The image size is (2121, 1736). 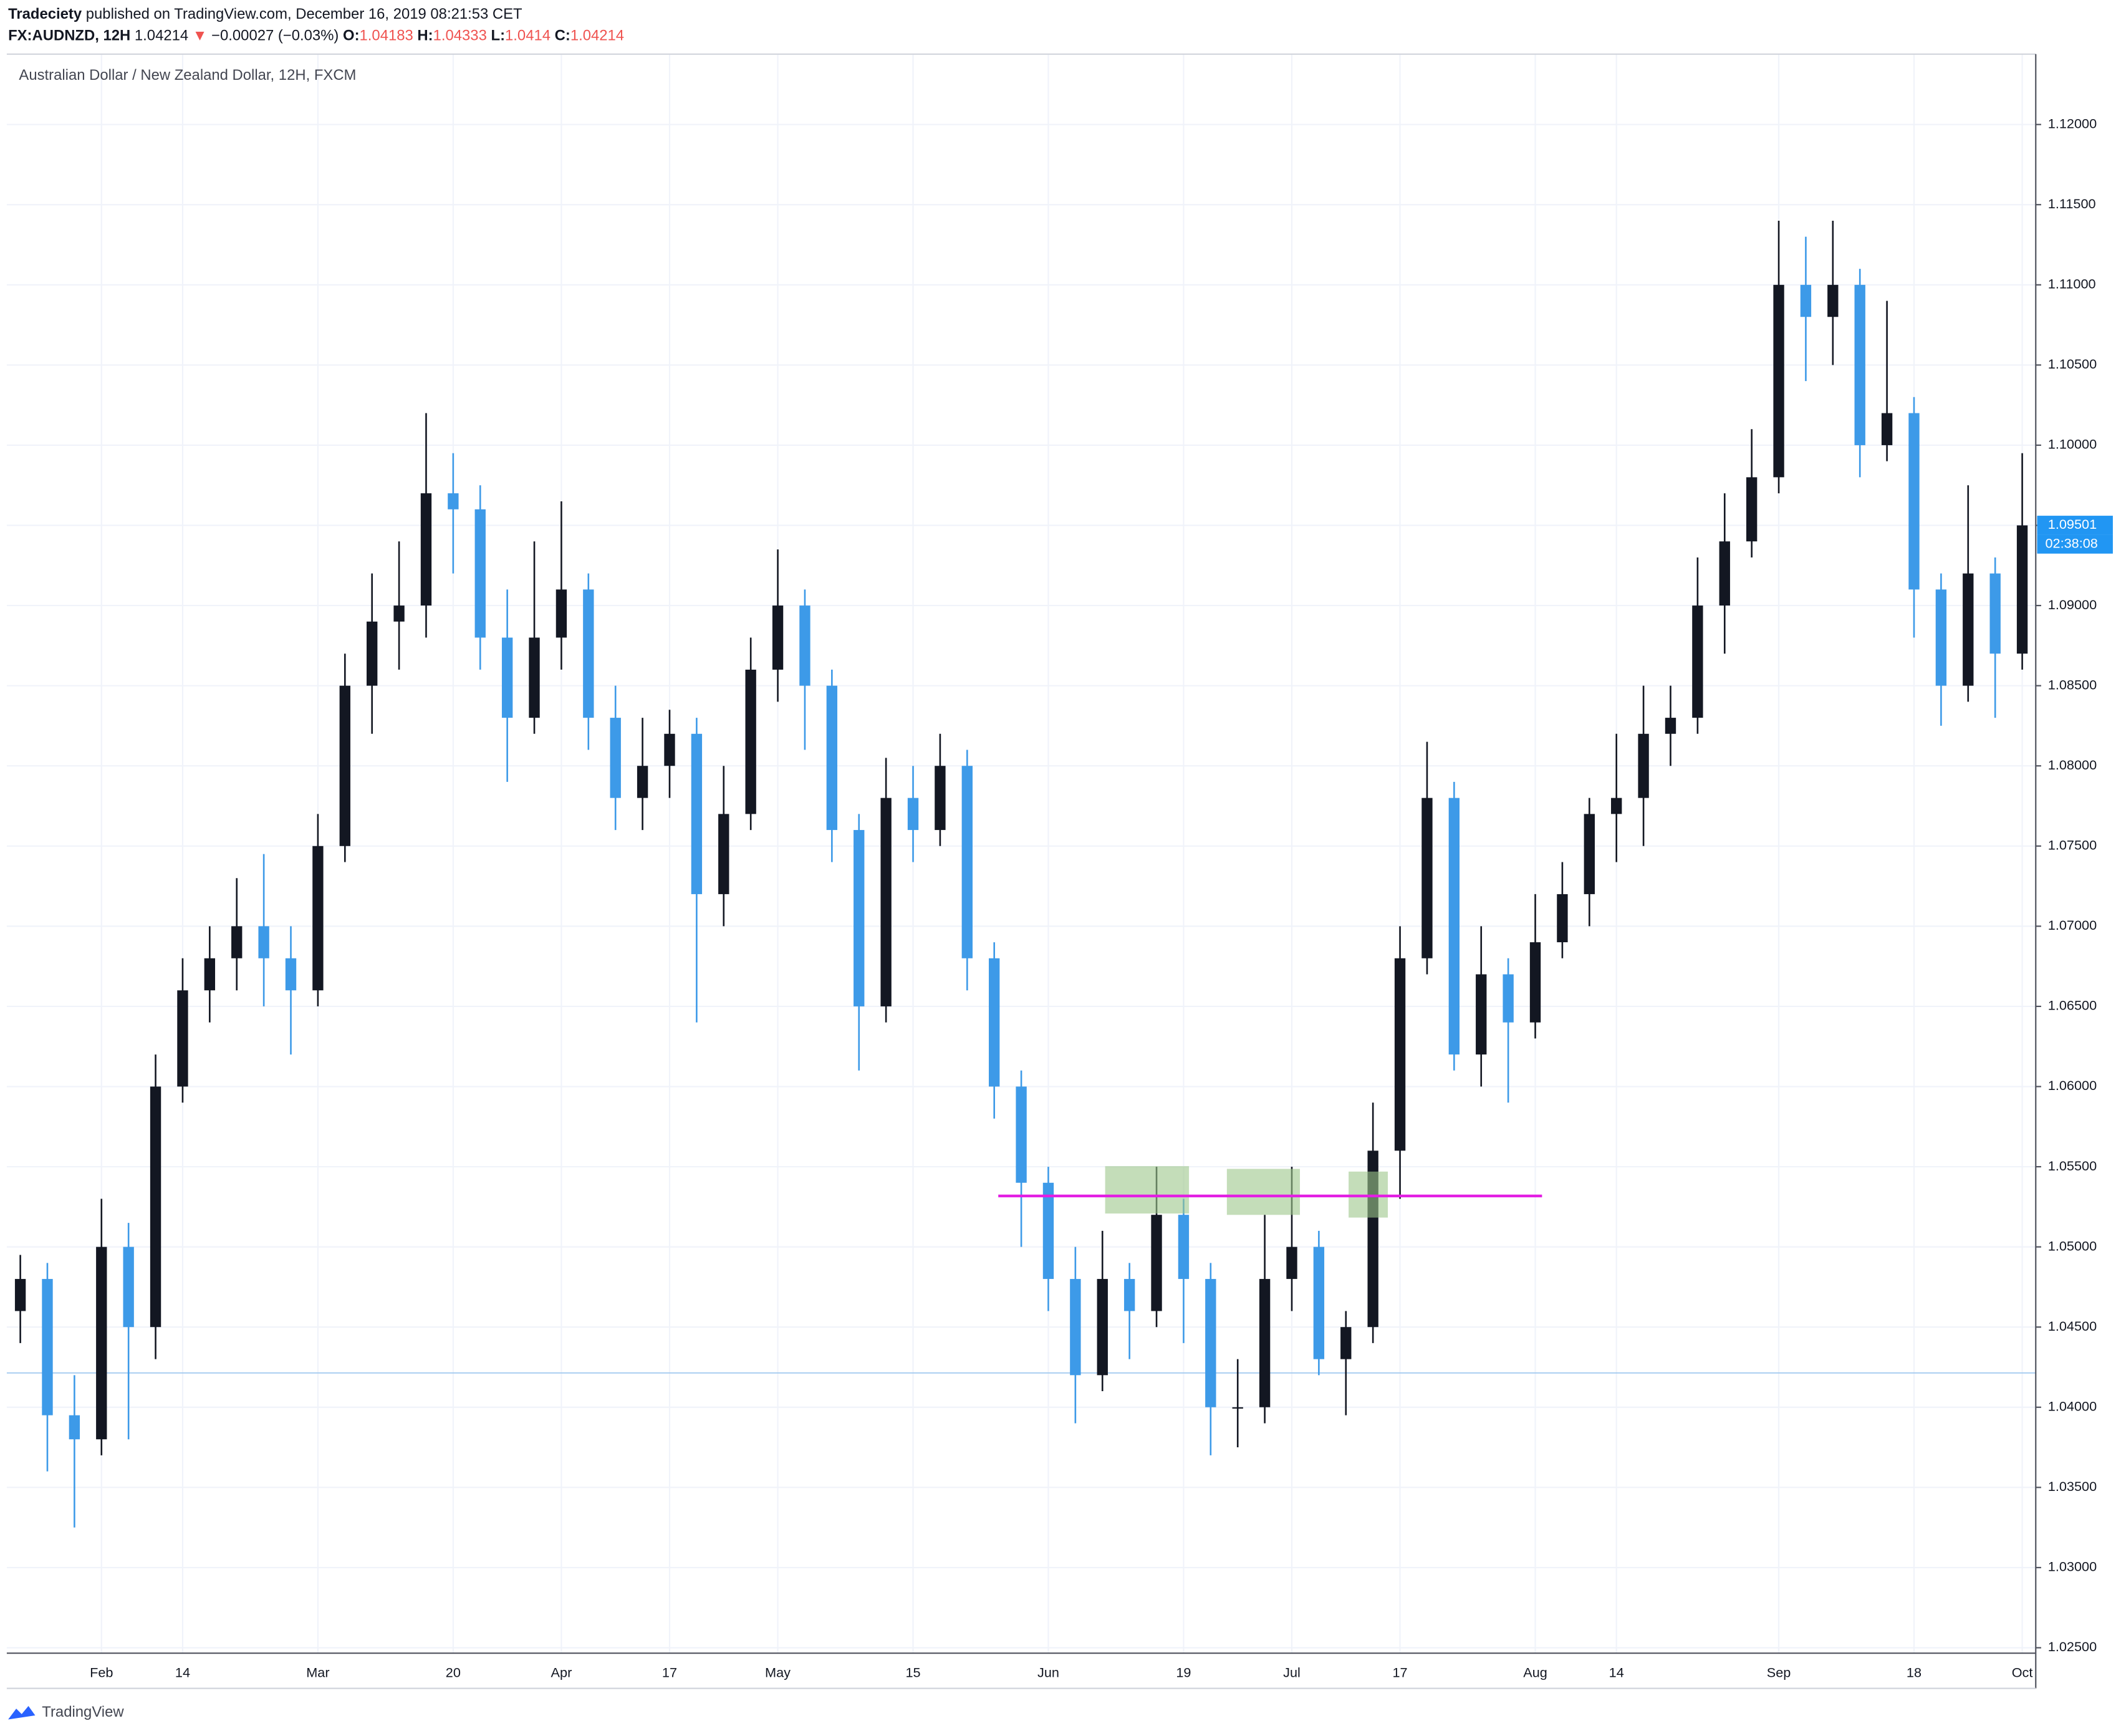 What do you see at coordinates (1147, 1190) in the screenshot?
I see `zone-box` at bounding box center [1147, 1190].